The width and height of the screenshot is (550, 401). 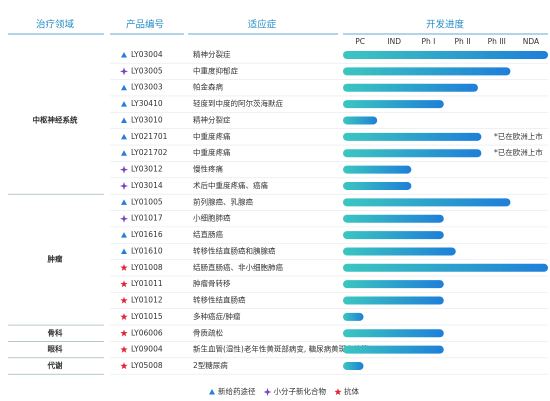 What do you see at coordinates (55, 365) in the screenshot?
I see `area-label: 代谢` at bounding box center [55, 365].